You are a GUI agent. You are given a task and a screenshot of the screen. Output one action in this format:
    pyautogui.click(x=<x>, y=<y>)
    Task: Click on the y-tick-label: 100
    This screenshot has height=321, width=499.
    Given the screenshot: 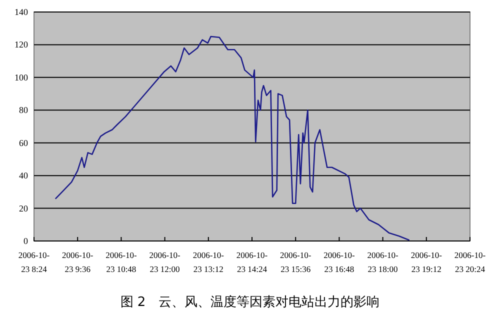 What is the action you would take?
    pyautogui.click(x=21, y=77)
    